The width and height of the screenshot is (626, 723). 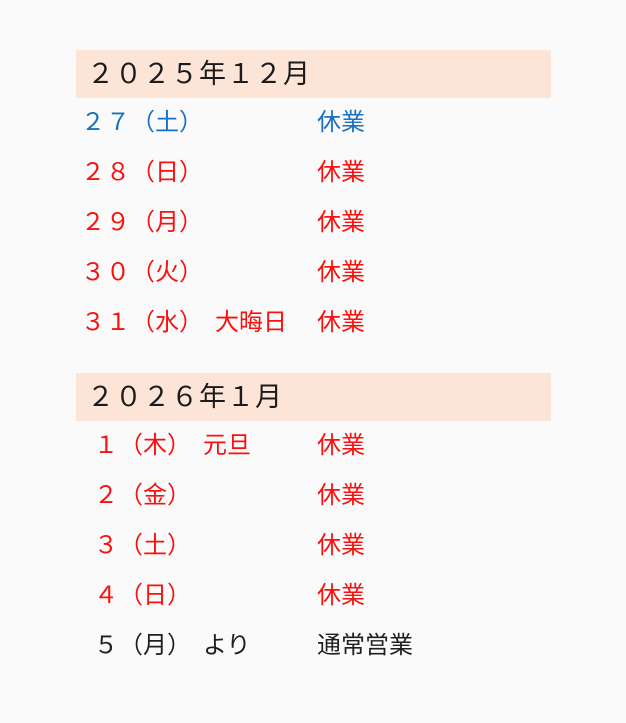 I want to click on schedule-row: ４ （日） 休業, so click(x=313, y=596).